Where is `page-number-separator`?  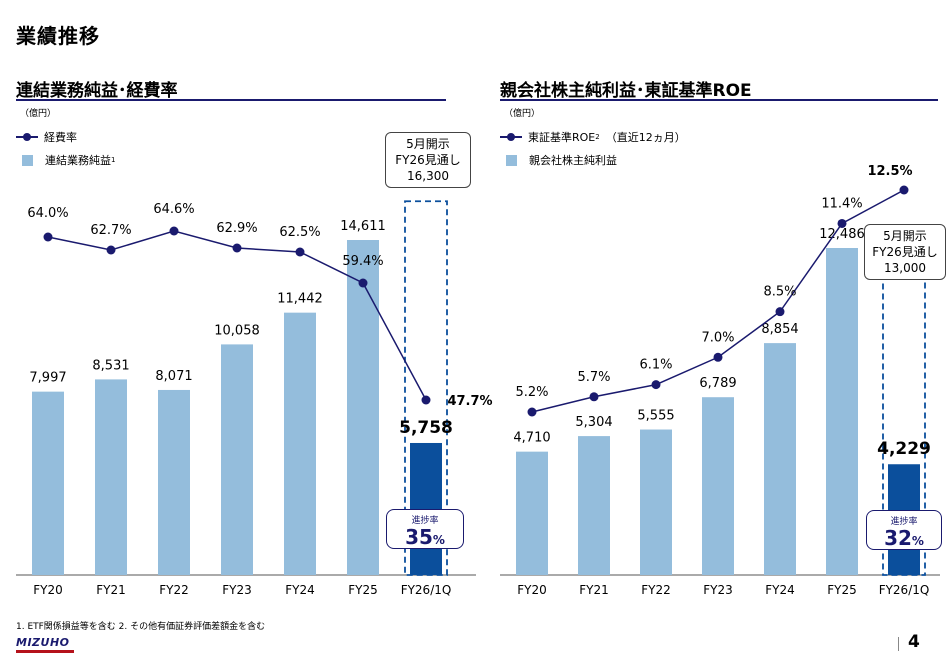
page-number-separator is located at coordinates (898, 644).